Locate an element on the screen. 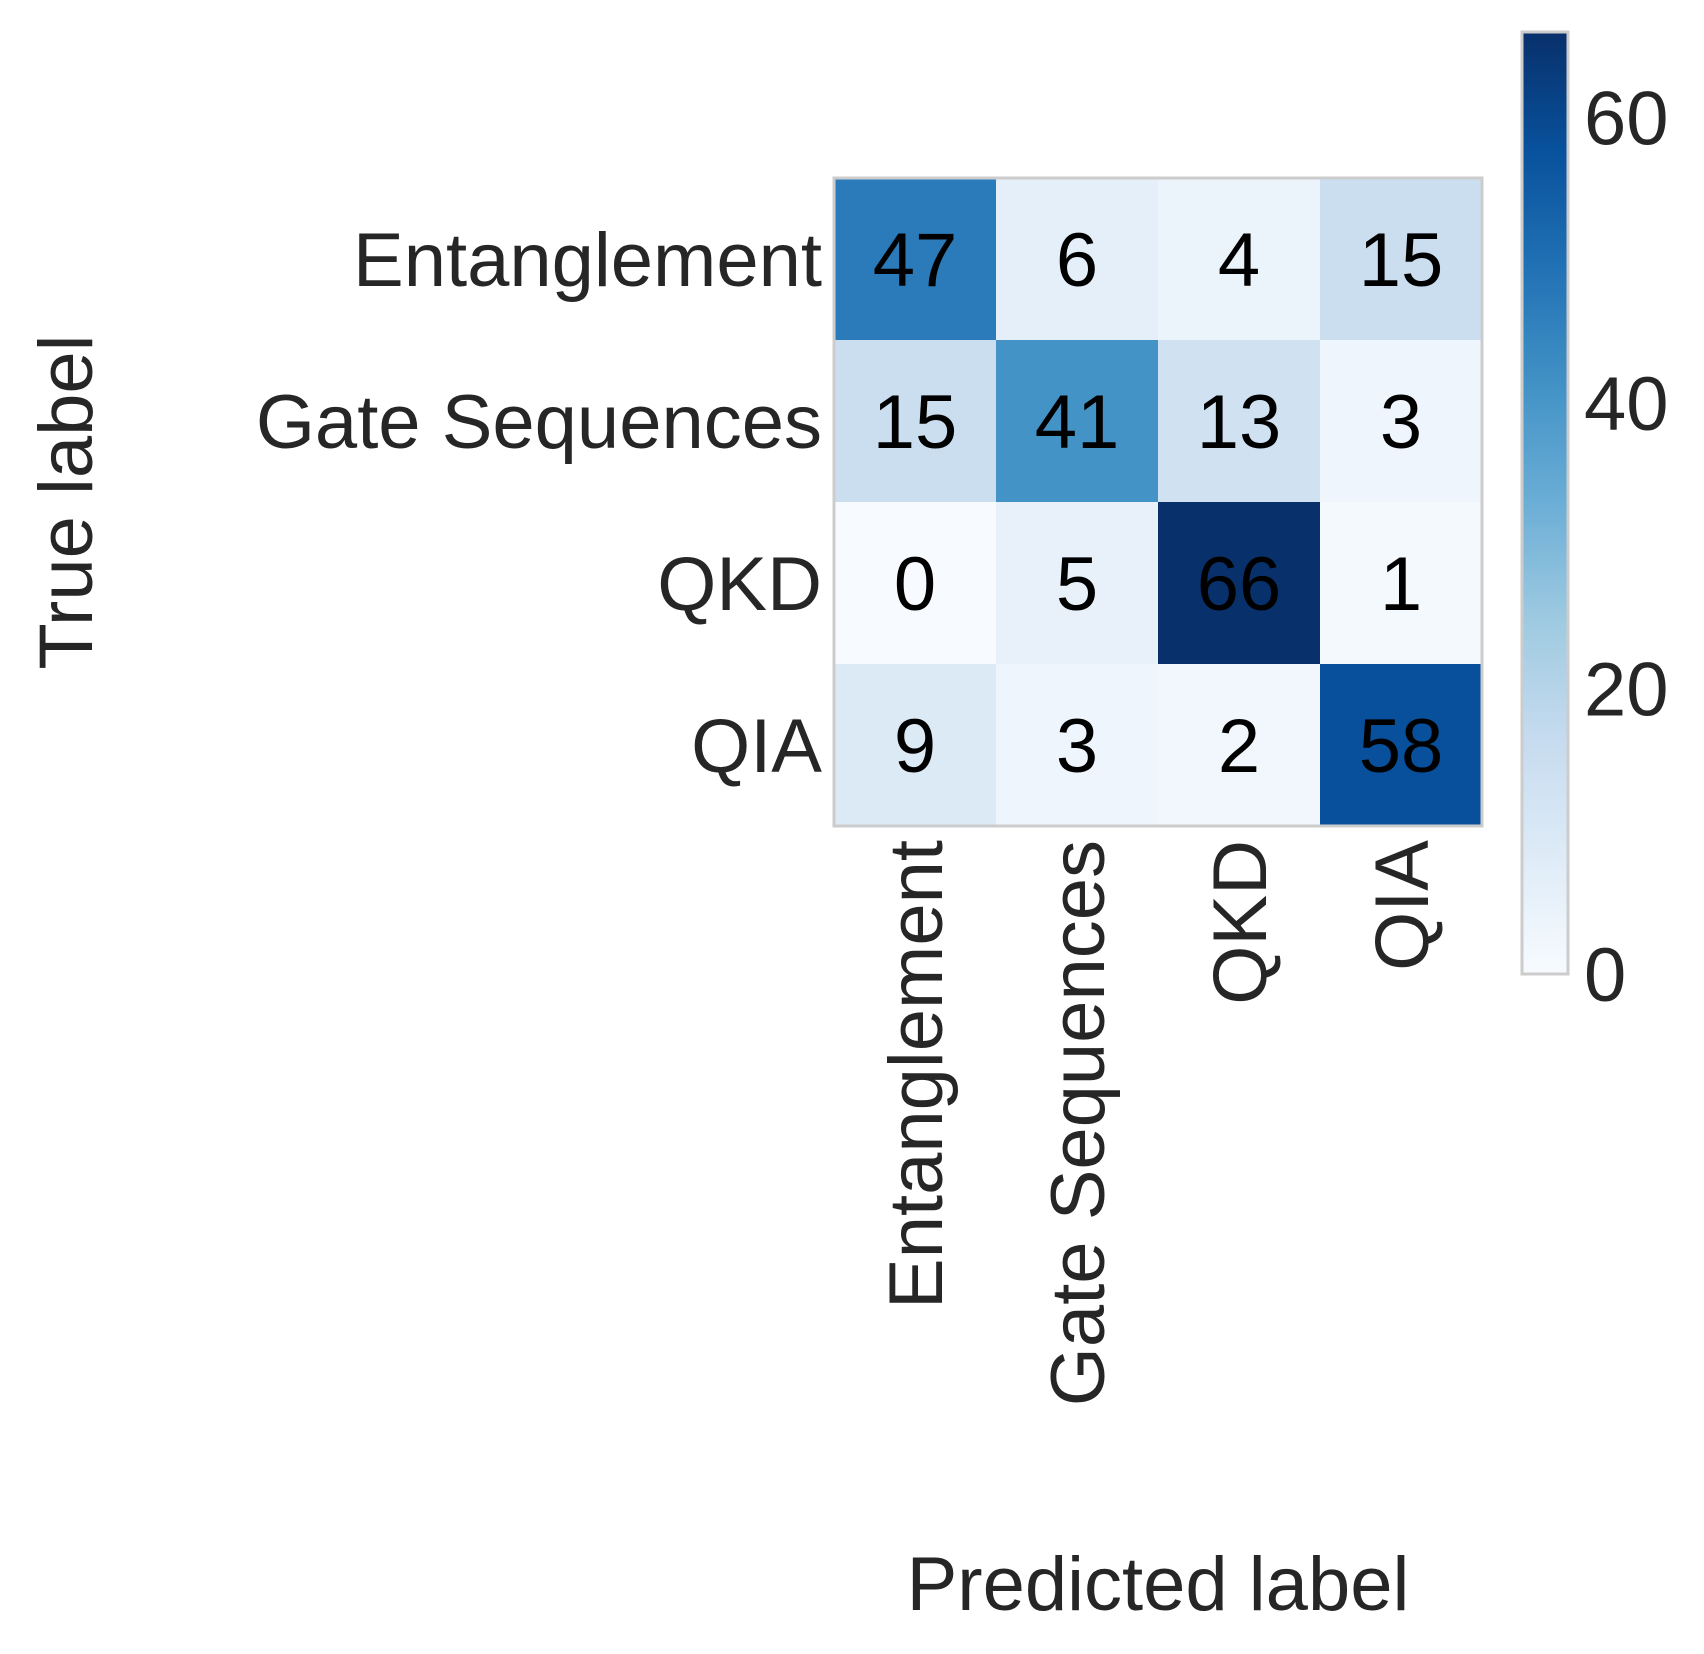  heatmap-cell-r2-c0 is located at coordinates (915, 583).